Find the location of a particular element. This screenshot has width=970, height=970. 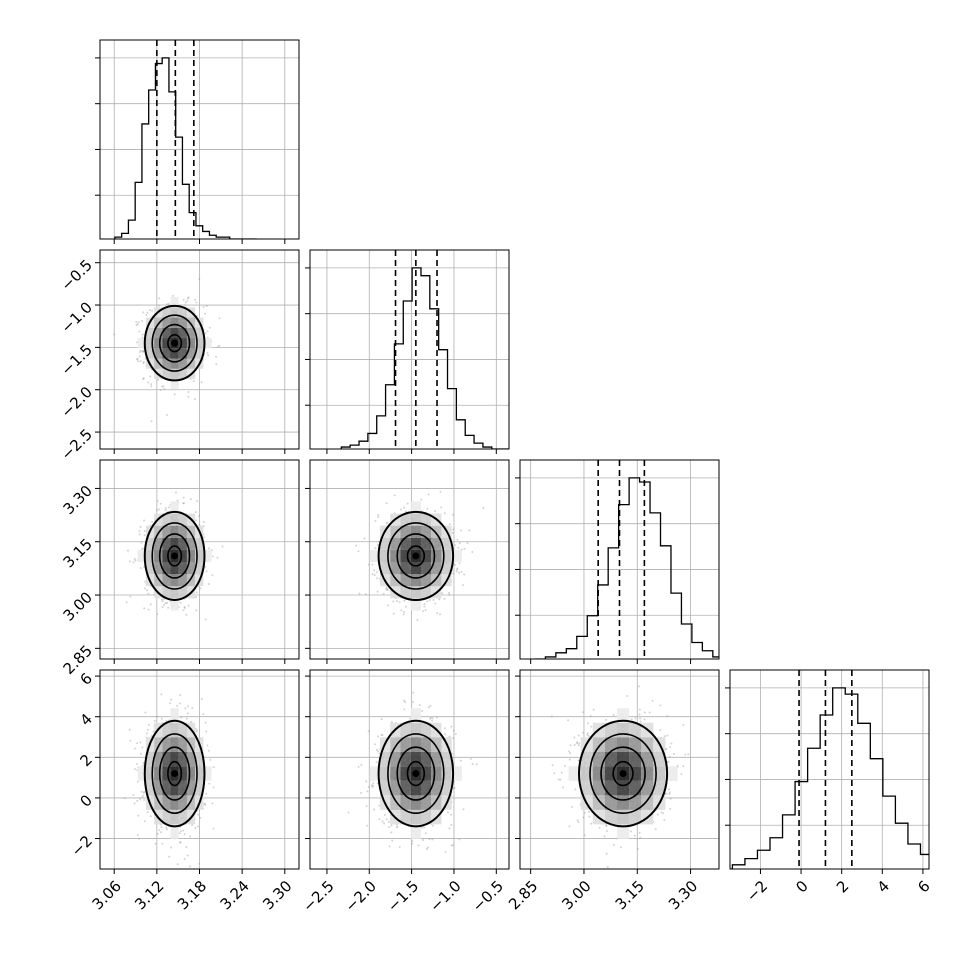

y-tick-label: −1.5 is located at coordinates (77, 360).